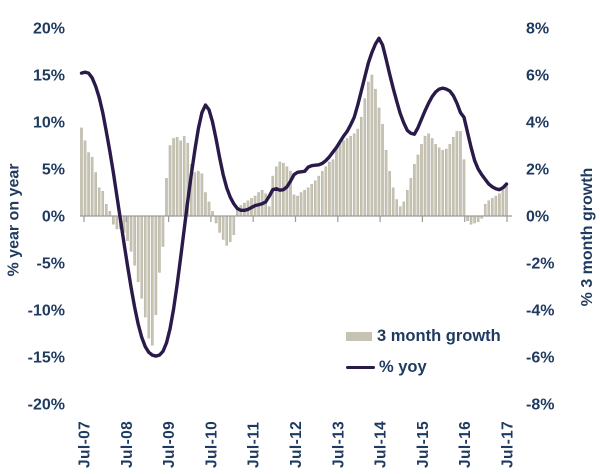  What do you see at coordinates (537, 170) in the screenshot?
I see `y-tick-label-right: 2%` at bounding box center [537, 170].